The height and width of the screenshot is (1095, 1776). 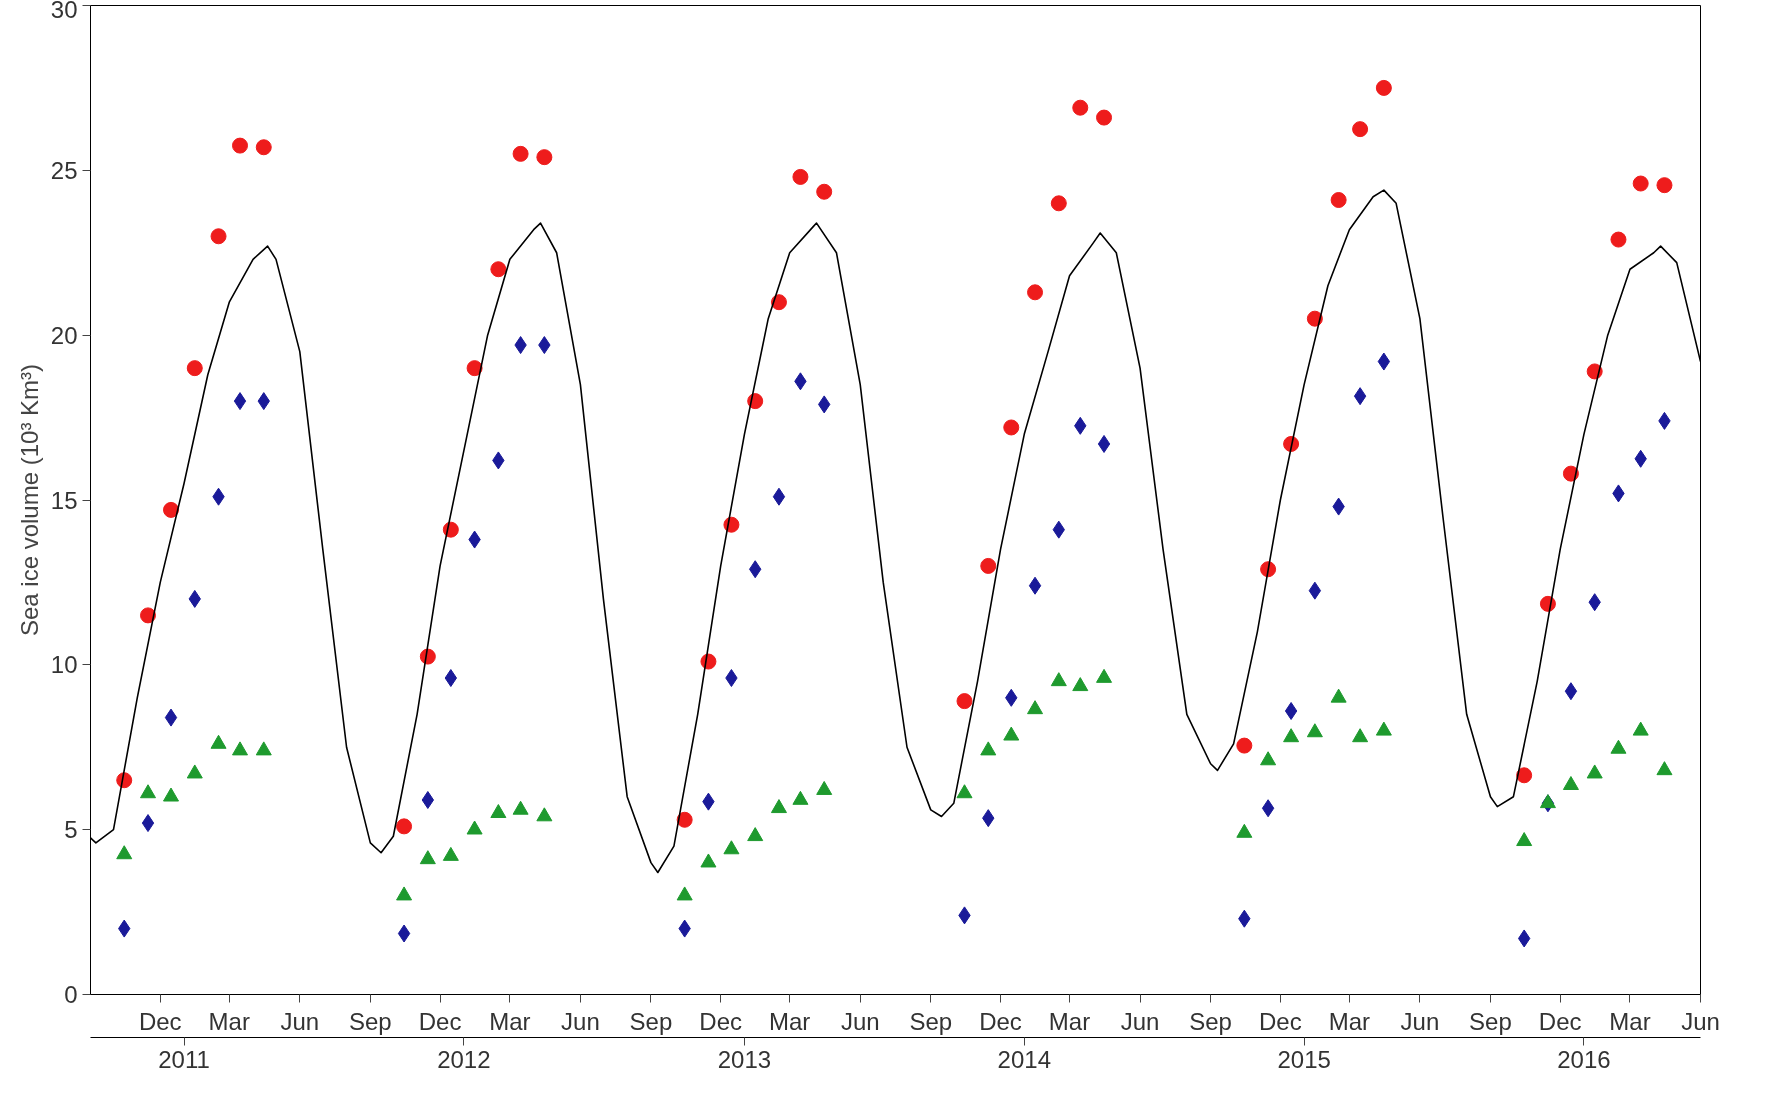 What do you see at coordinates (64, 500) in the screenshot?
I see `y-tick-label: 15` at bounding box center [64, 500].